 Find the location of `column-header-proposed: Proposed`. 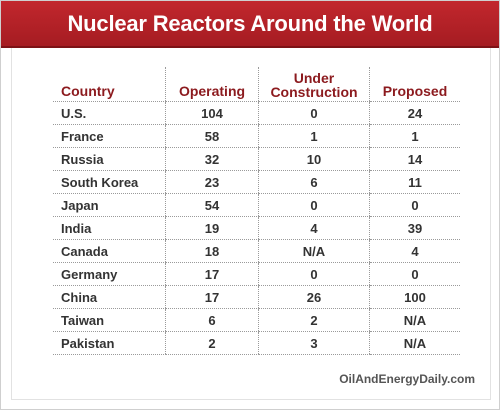

column-header-proposed: Proposed is located at coordinates (414, 84).